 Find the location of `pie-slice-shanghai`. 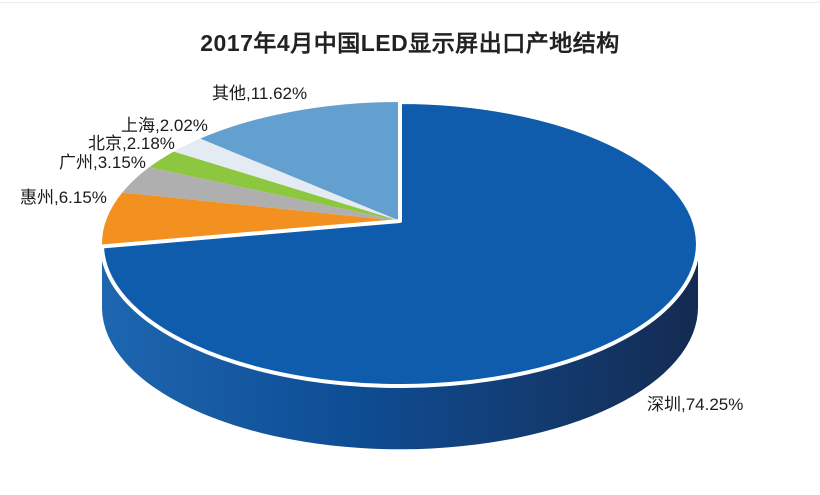

pie-slice-shanghai is located at coordinates (286, 179).